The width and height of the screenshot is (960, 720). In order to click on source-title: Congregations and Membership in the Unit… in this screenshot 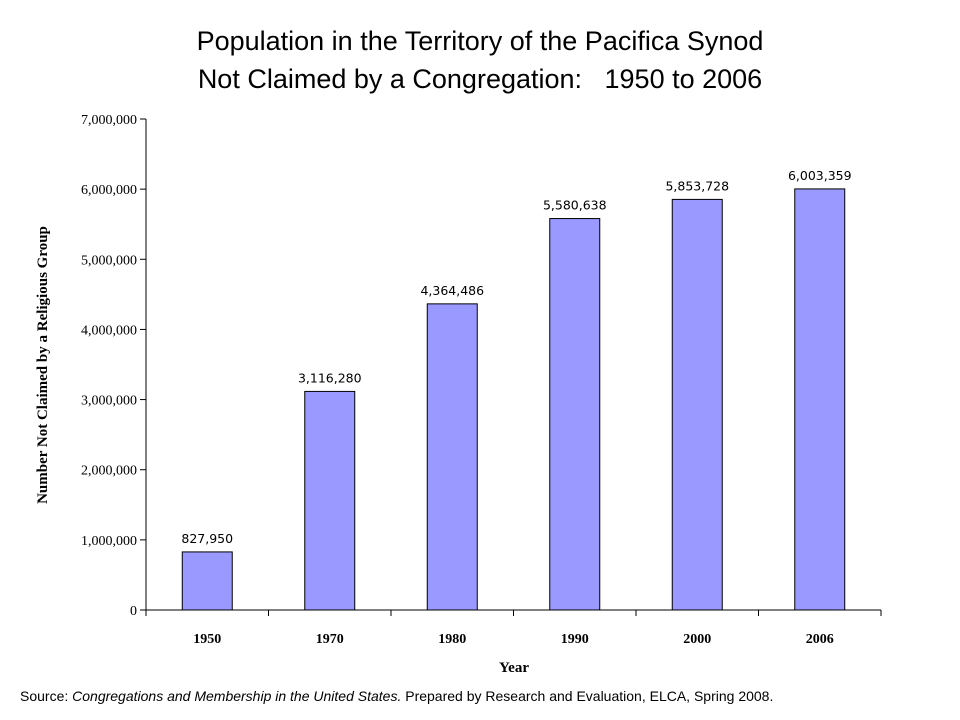, I will do `click(237, 696)`.